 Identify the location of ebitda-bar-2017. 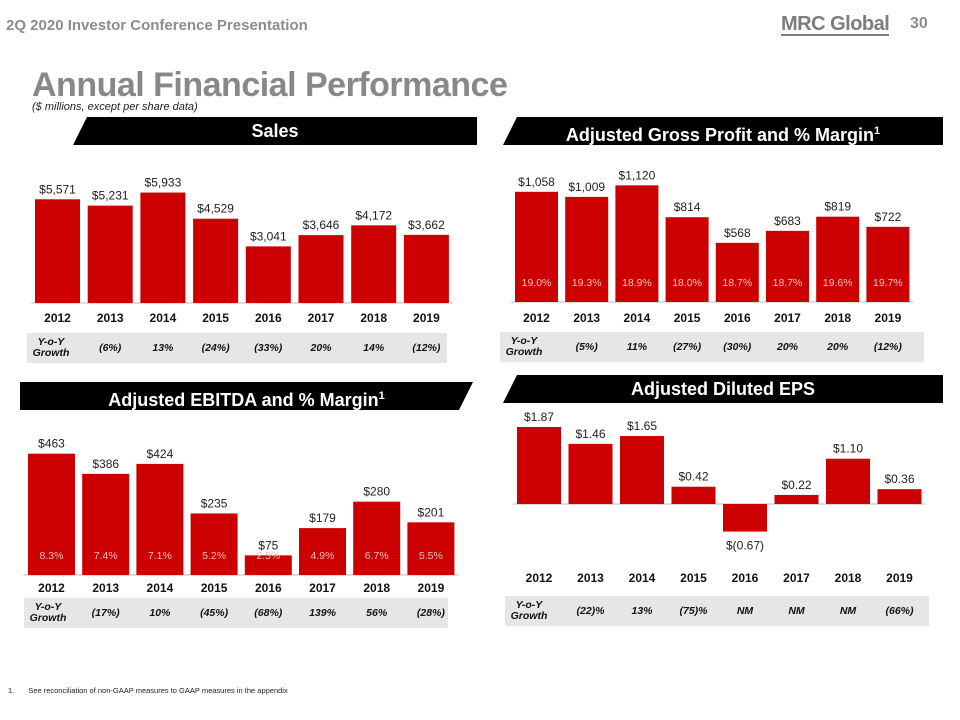
(322, 551).